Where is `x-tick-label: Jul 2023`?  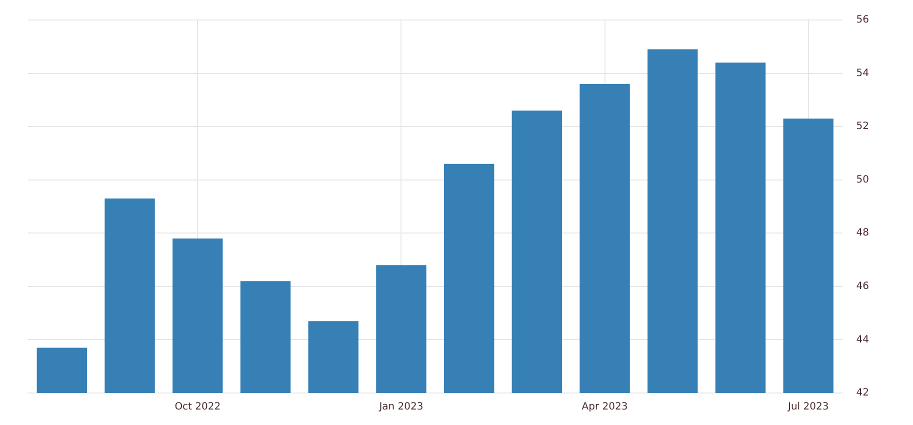 x-tick-label: Jul 2023 is located at coordinates (807, 407).